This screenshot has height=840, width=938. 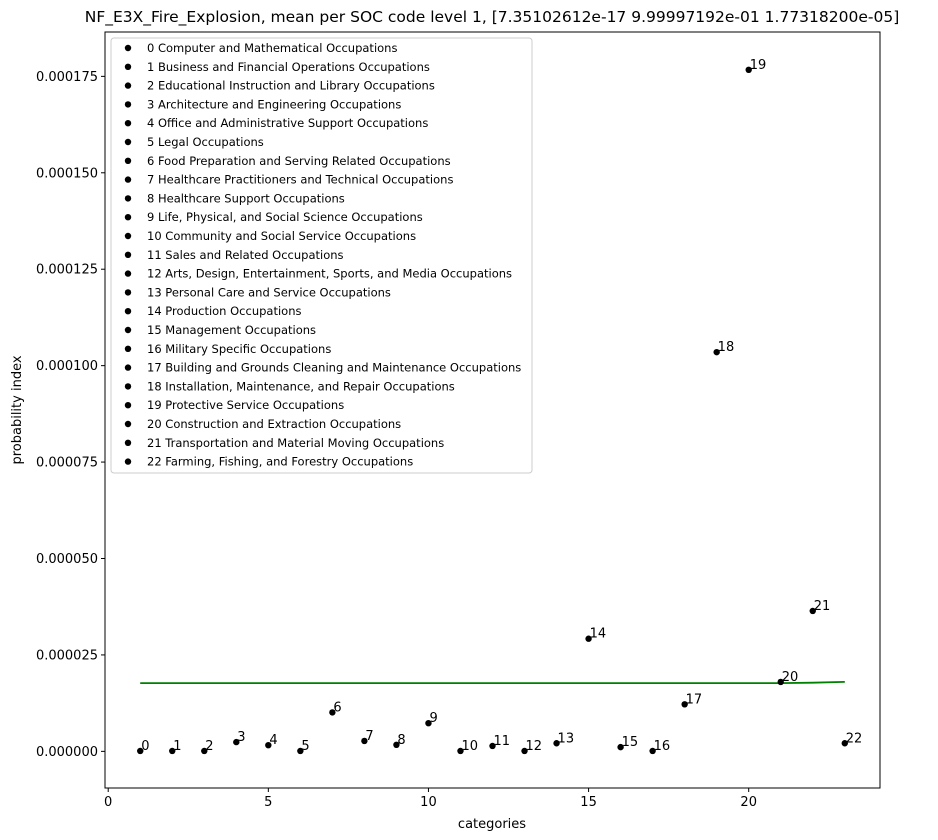 What do you see at coordinates (177, 746) in the screenshot?
I see `point-label: 1` at bounding box center [177, 746].